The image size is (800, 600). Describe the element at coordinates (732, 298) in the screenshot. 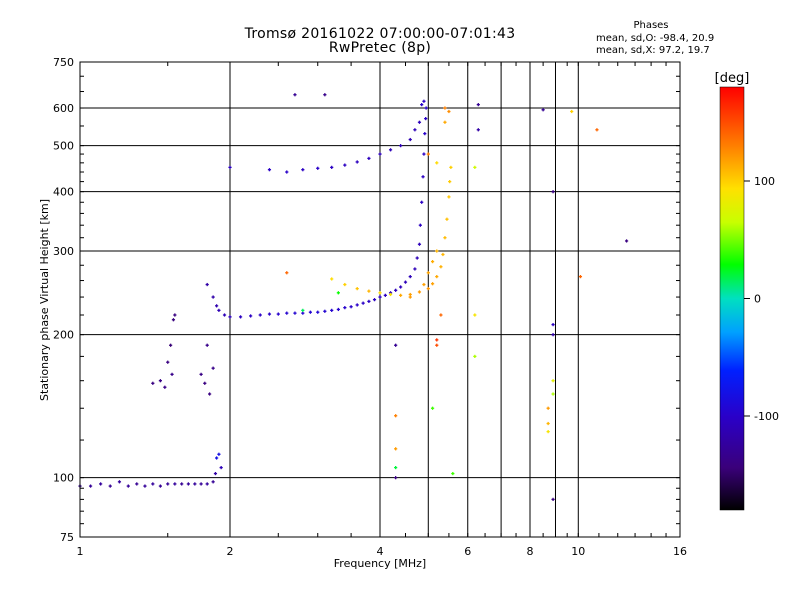

I see `phase-colorbar` at that location.